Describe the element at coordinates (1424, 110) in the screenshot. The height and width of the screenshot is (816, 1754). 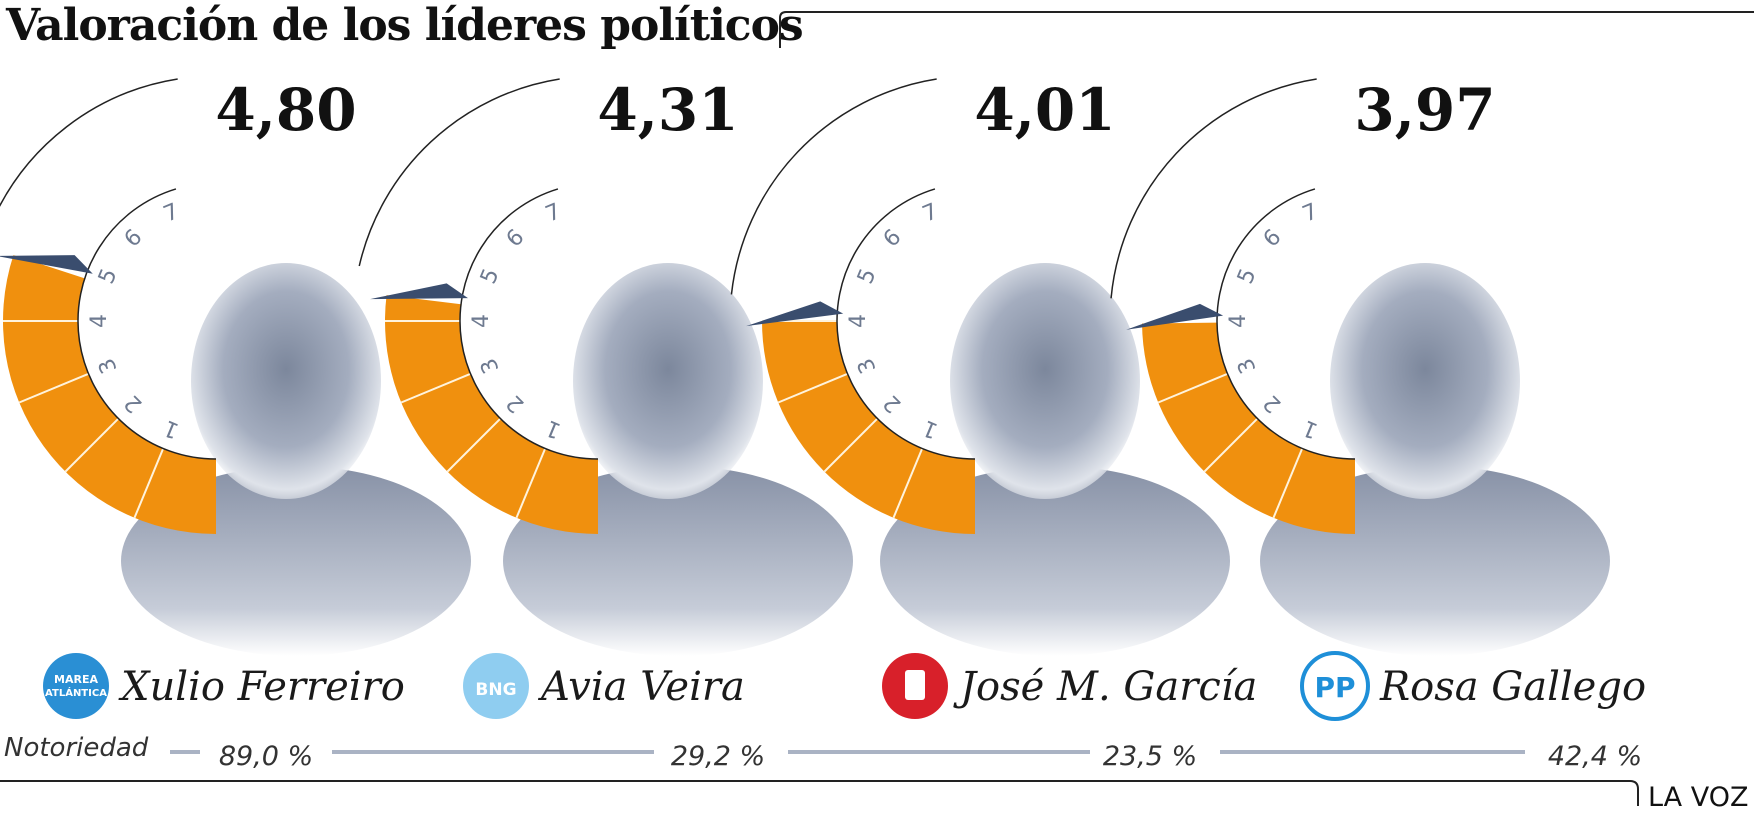
I see `rating-value-label: 3,97` at that location.